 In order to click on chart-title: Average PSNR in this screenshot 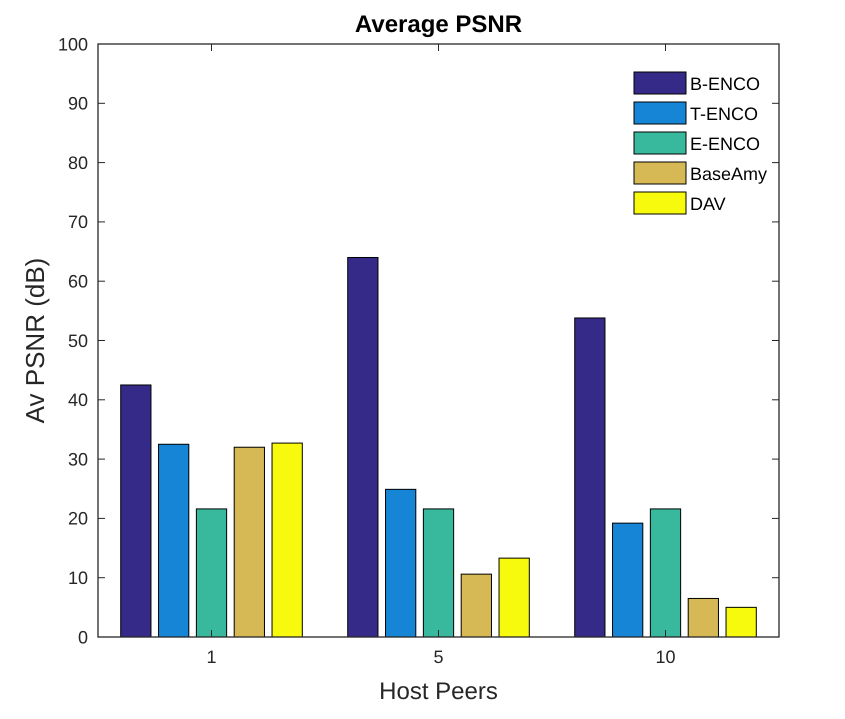, I will do `click(438, 24)`.